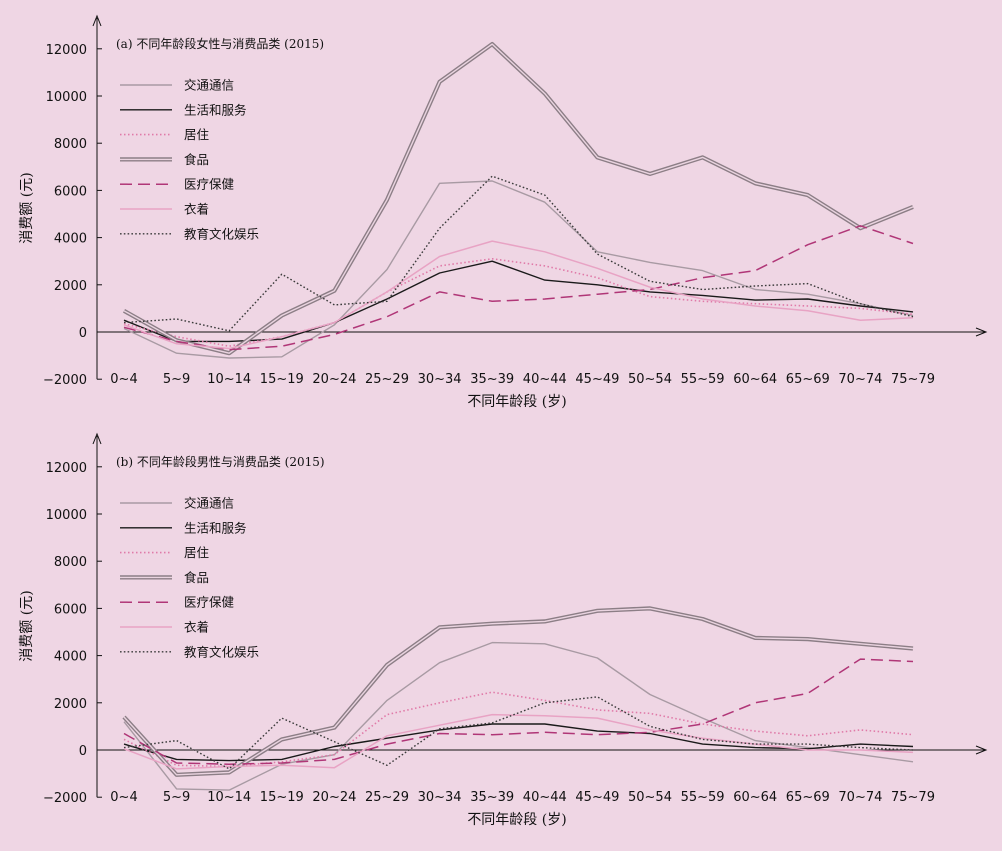 The height and width of the screenshot is (851, 1002). I want to click on series-line-traffic, so click(518, 716).